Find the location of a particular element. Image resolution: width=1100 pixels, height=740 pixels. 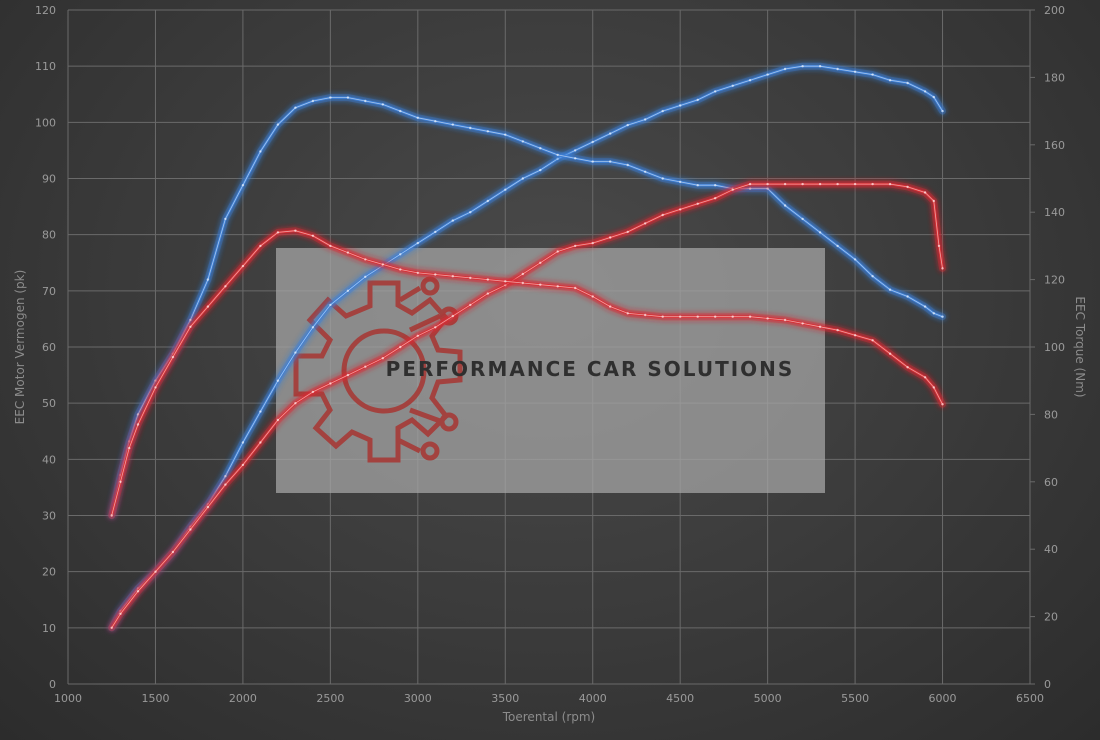

y-left-tick-label: 50 is located at coordinates (49, 403).